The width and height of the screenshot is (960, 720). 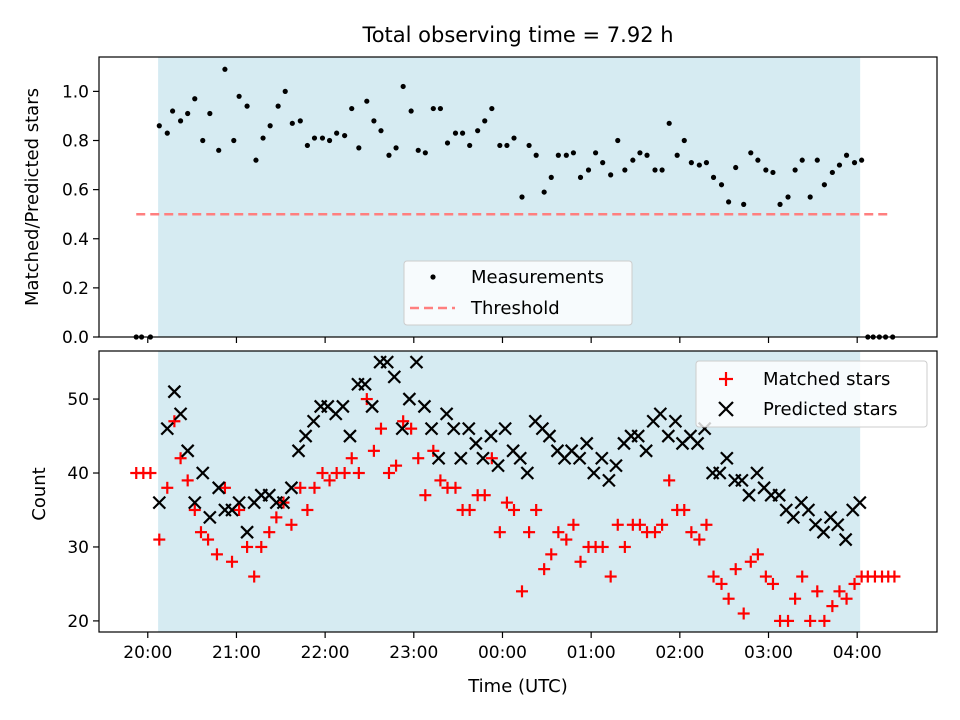 I want to click on x-tick-label-6: 02:00, so click(x=679, y=653).